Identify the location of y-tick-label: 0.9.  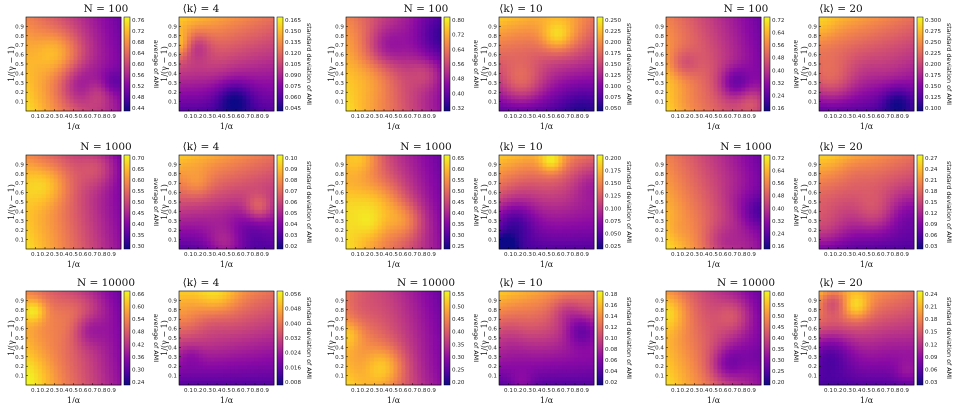
(812, 27).